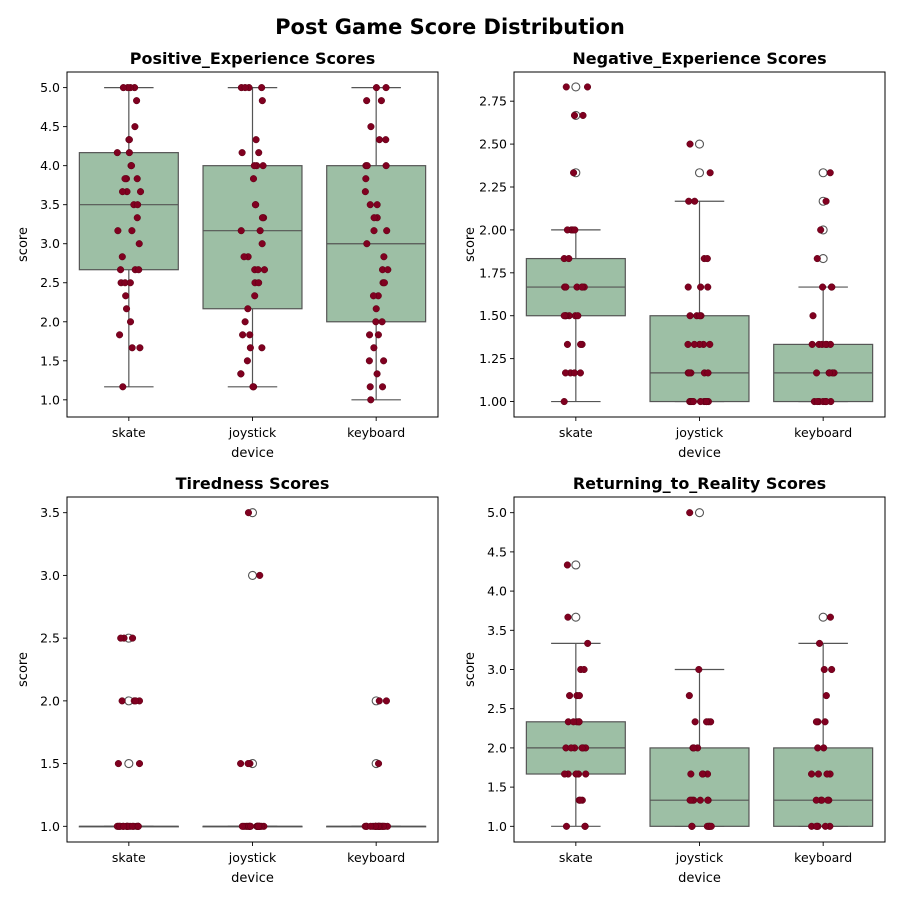 This screenshot has width=900, height=900. Describe the element at coordinates (497, 630) in the screenshot. I see `y-tick-label: 3.5` at that location.